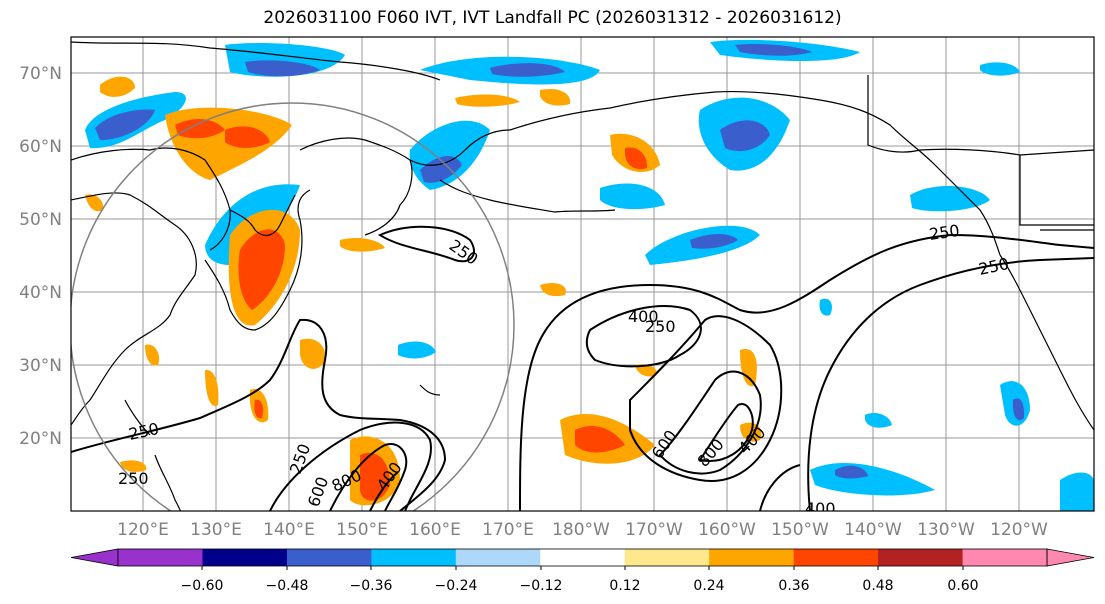 This screenshot has width=1105, height=604. What do you see at coordinates (40, 256) in the screenshot?
I see `latitude-labels: 70°N 60°N 50°N 40°N 30°N 20°N` at bounding box center [40, 256].